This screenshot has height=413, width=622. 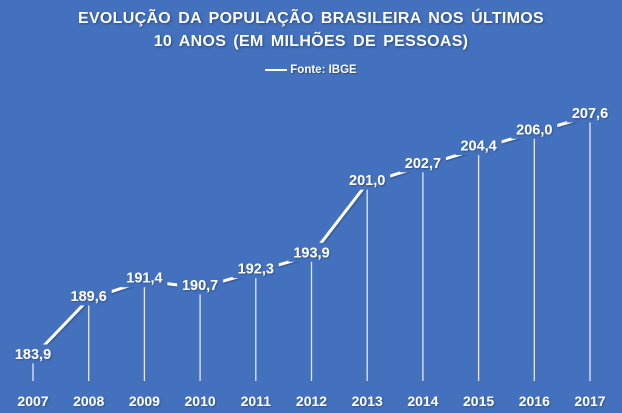 I want to click on data-point-label: 191,4, so click(x=144, y=279).